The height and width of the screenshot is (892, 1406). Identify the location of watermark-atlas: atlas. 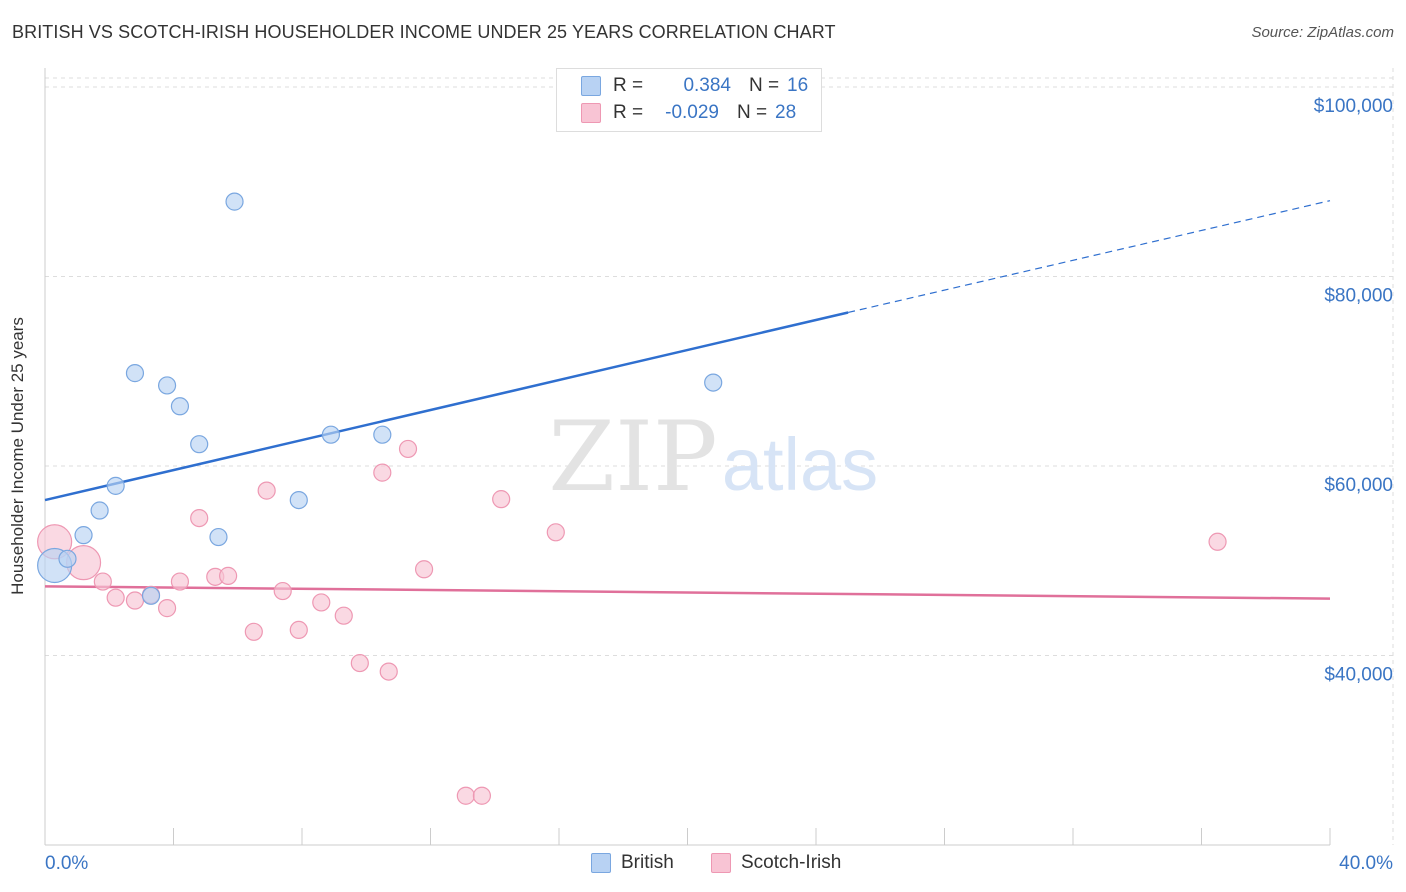
(800, 464).